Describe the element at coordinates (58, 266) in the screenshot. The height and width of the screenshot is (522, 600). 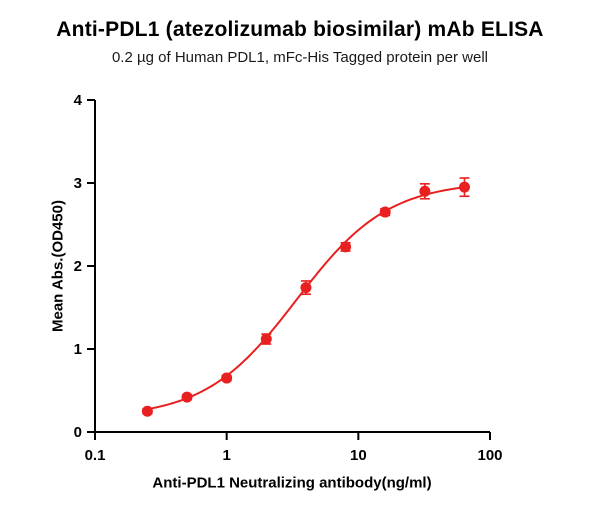
I see `y-axis-label: Mean Abs.(OD450)` at that location.